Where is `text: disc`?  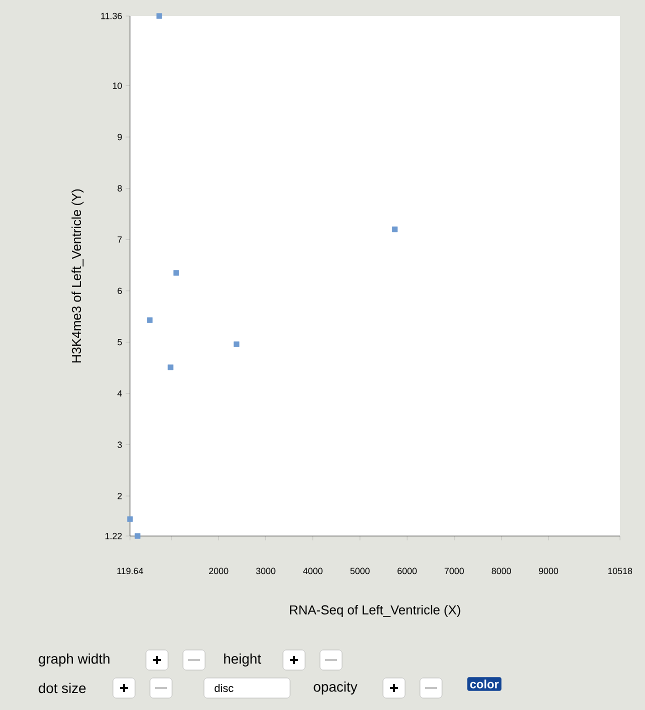 text: disc is located at coordinates (224, 688).